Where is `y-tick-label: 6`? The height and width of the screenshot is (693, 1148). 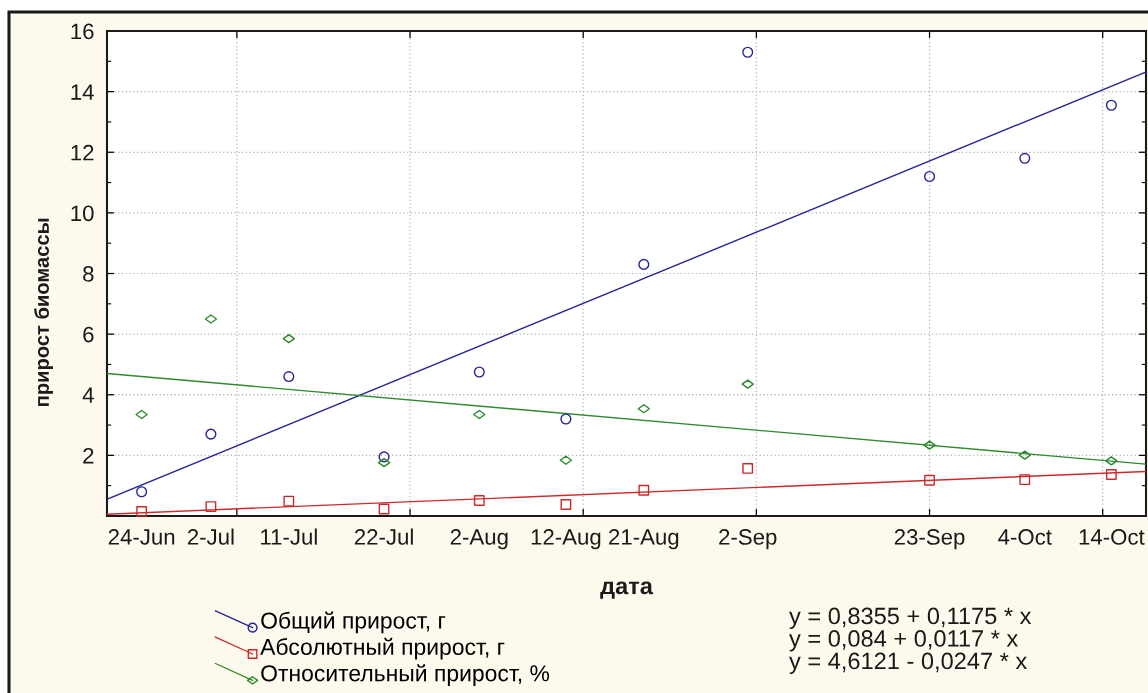
y-tick-label: 6 is located at coordinates (88, 334).